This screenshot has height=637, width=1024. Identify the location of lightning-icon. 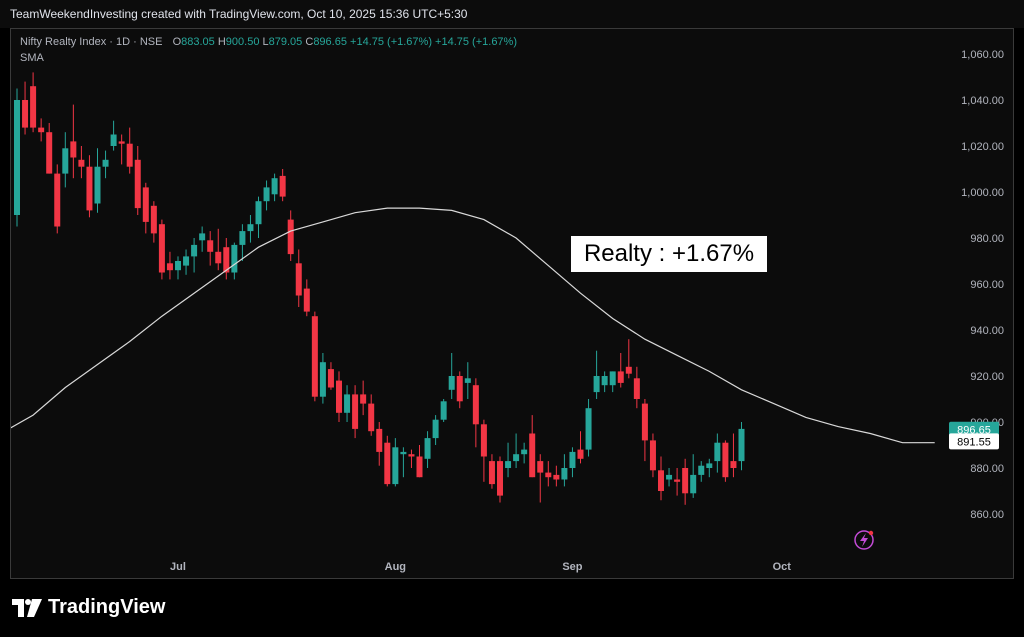
(864, 540).